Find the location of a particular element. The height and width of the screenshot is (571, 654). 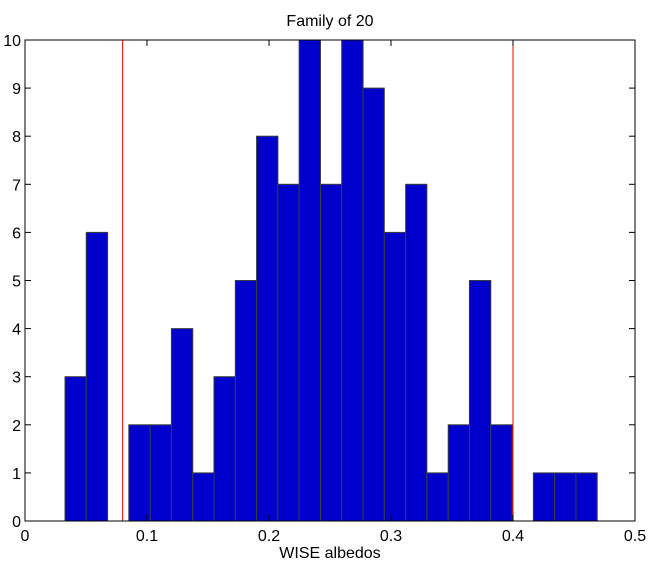

y-tick-label: 4 is located at coordinates (16, 330).